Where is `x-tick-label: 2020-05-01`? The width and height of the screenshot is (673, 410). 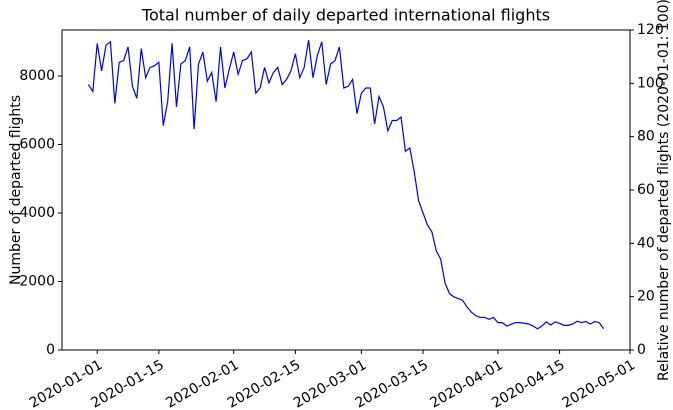 x-tick-label: 2020-05-01 is located at coordinates (599, 383).